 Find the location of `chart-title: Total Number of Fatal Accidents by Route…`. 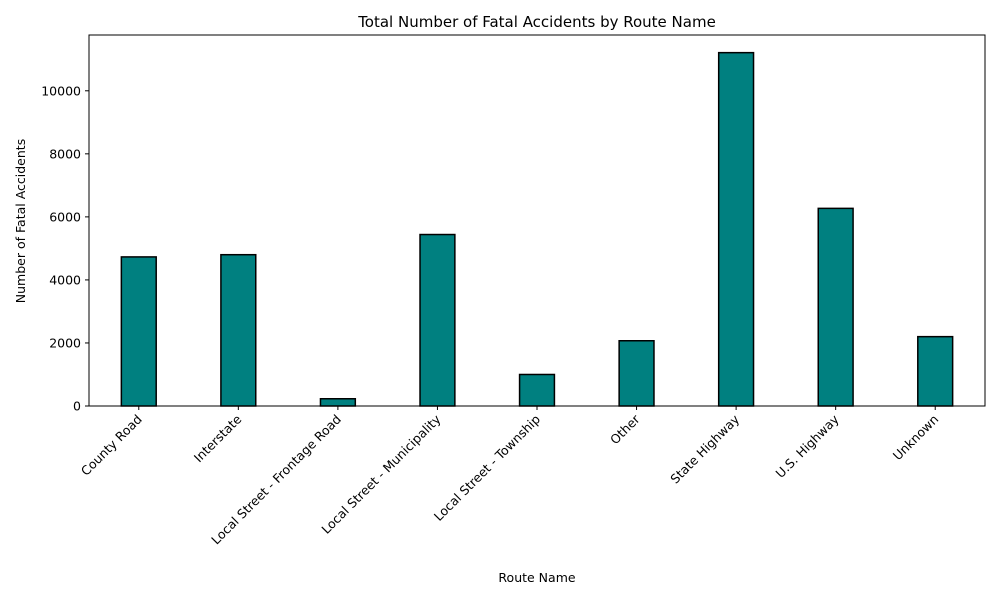

chart-title: Total Number of Fatal Accidents by Route… is located at coordinates (536, 22).